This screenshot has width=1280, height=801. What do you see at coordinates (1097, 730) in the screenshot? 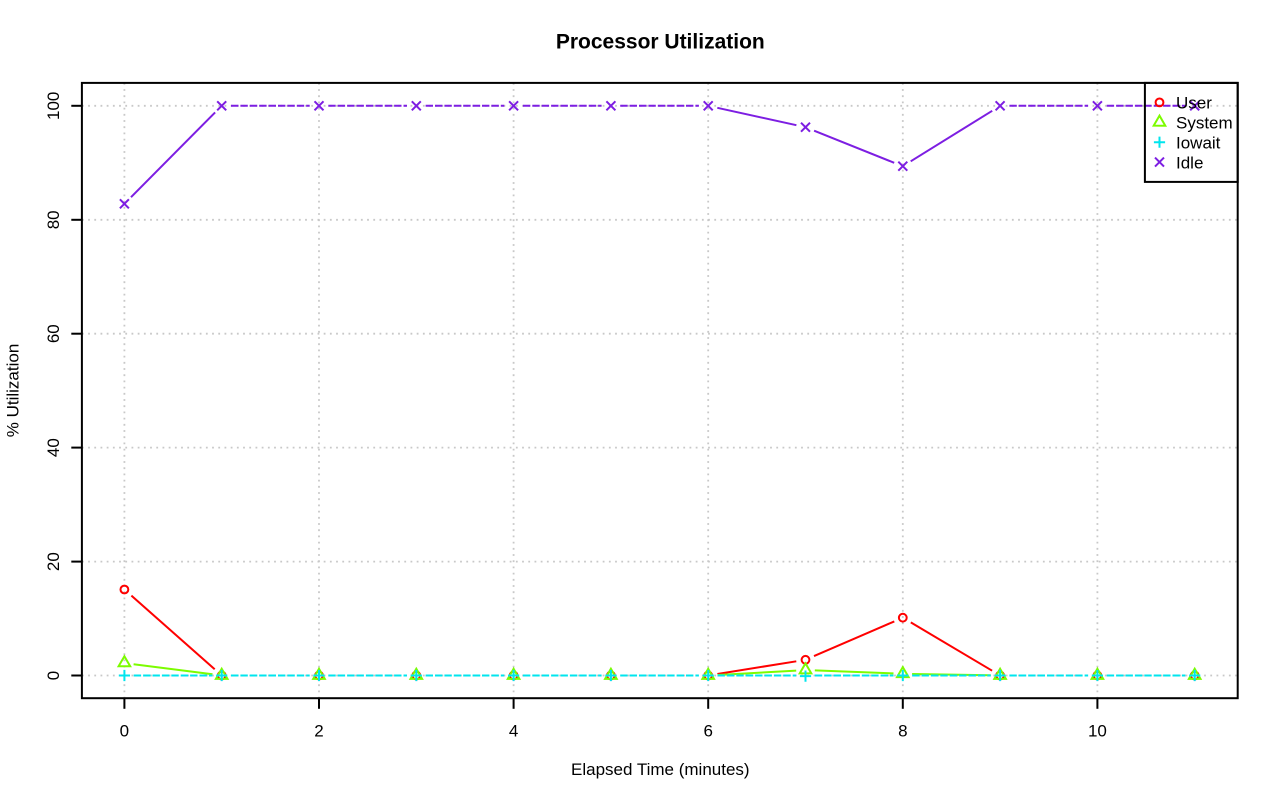
I see `svg-text: 10` at bounding box center [1097, 730].